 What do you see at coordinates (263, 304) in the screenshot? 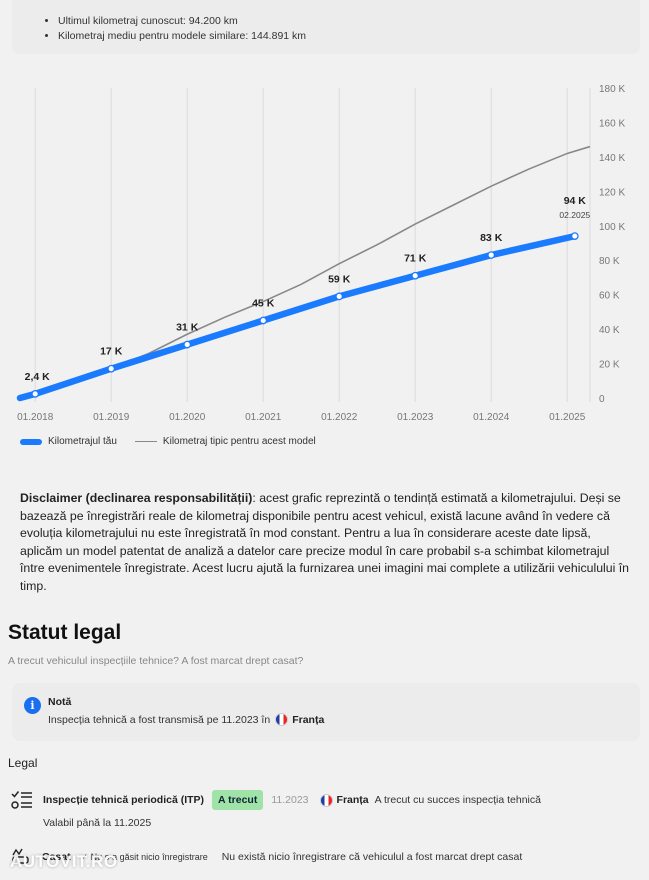
I see `data-label: 45 K` at bounding box center [263, 304].